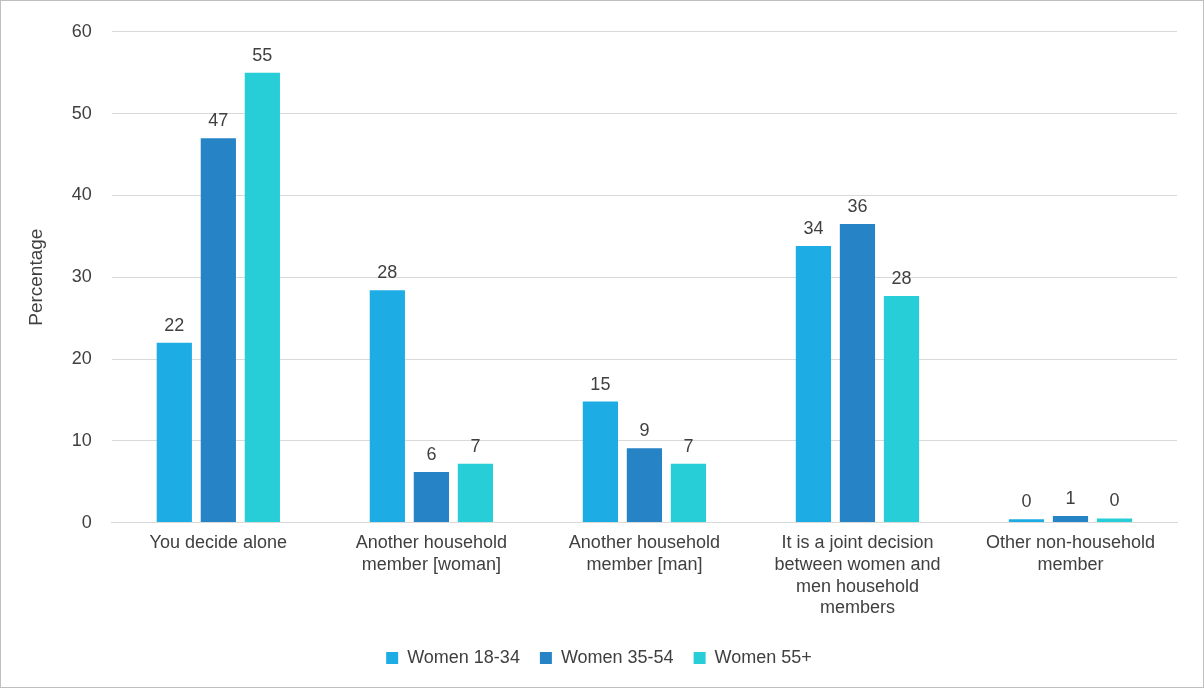 This screenshot has height=688, width=1204. Describe the element at coordinates (857, 206) in the screenshot. I see `data-label: 36` at that location.